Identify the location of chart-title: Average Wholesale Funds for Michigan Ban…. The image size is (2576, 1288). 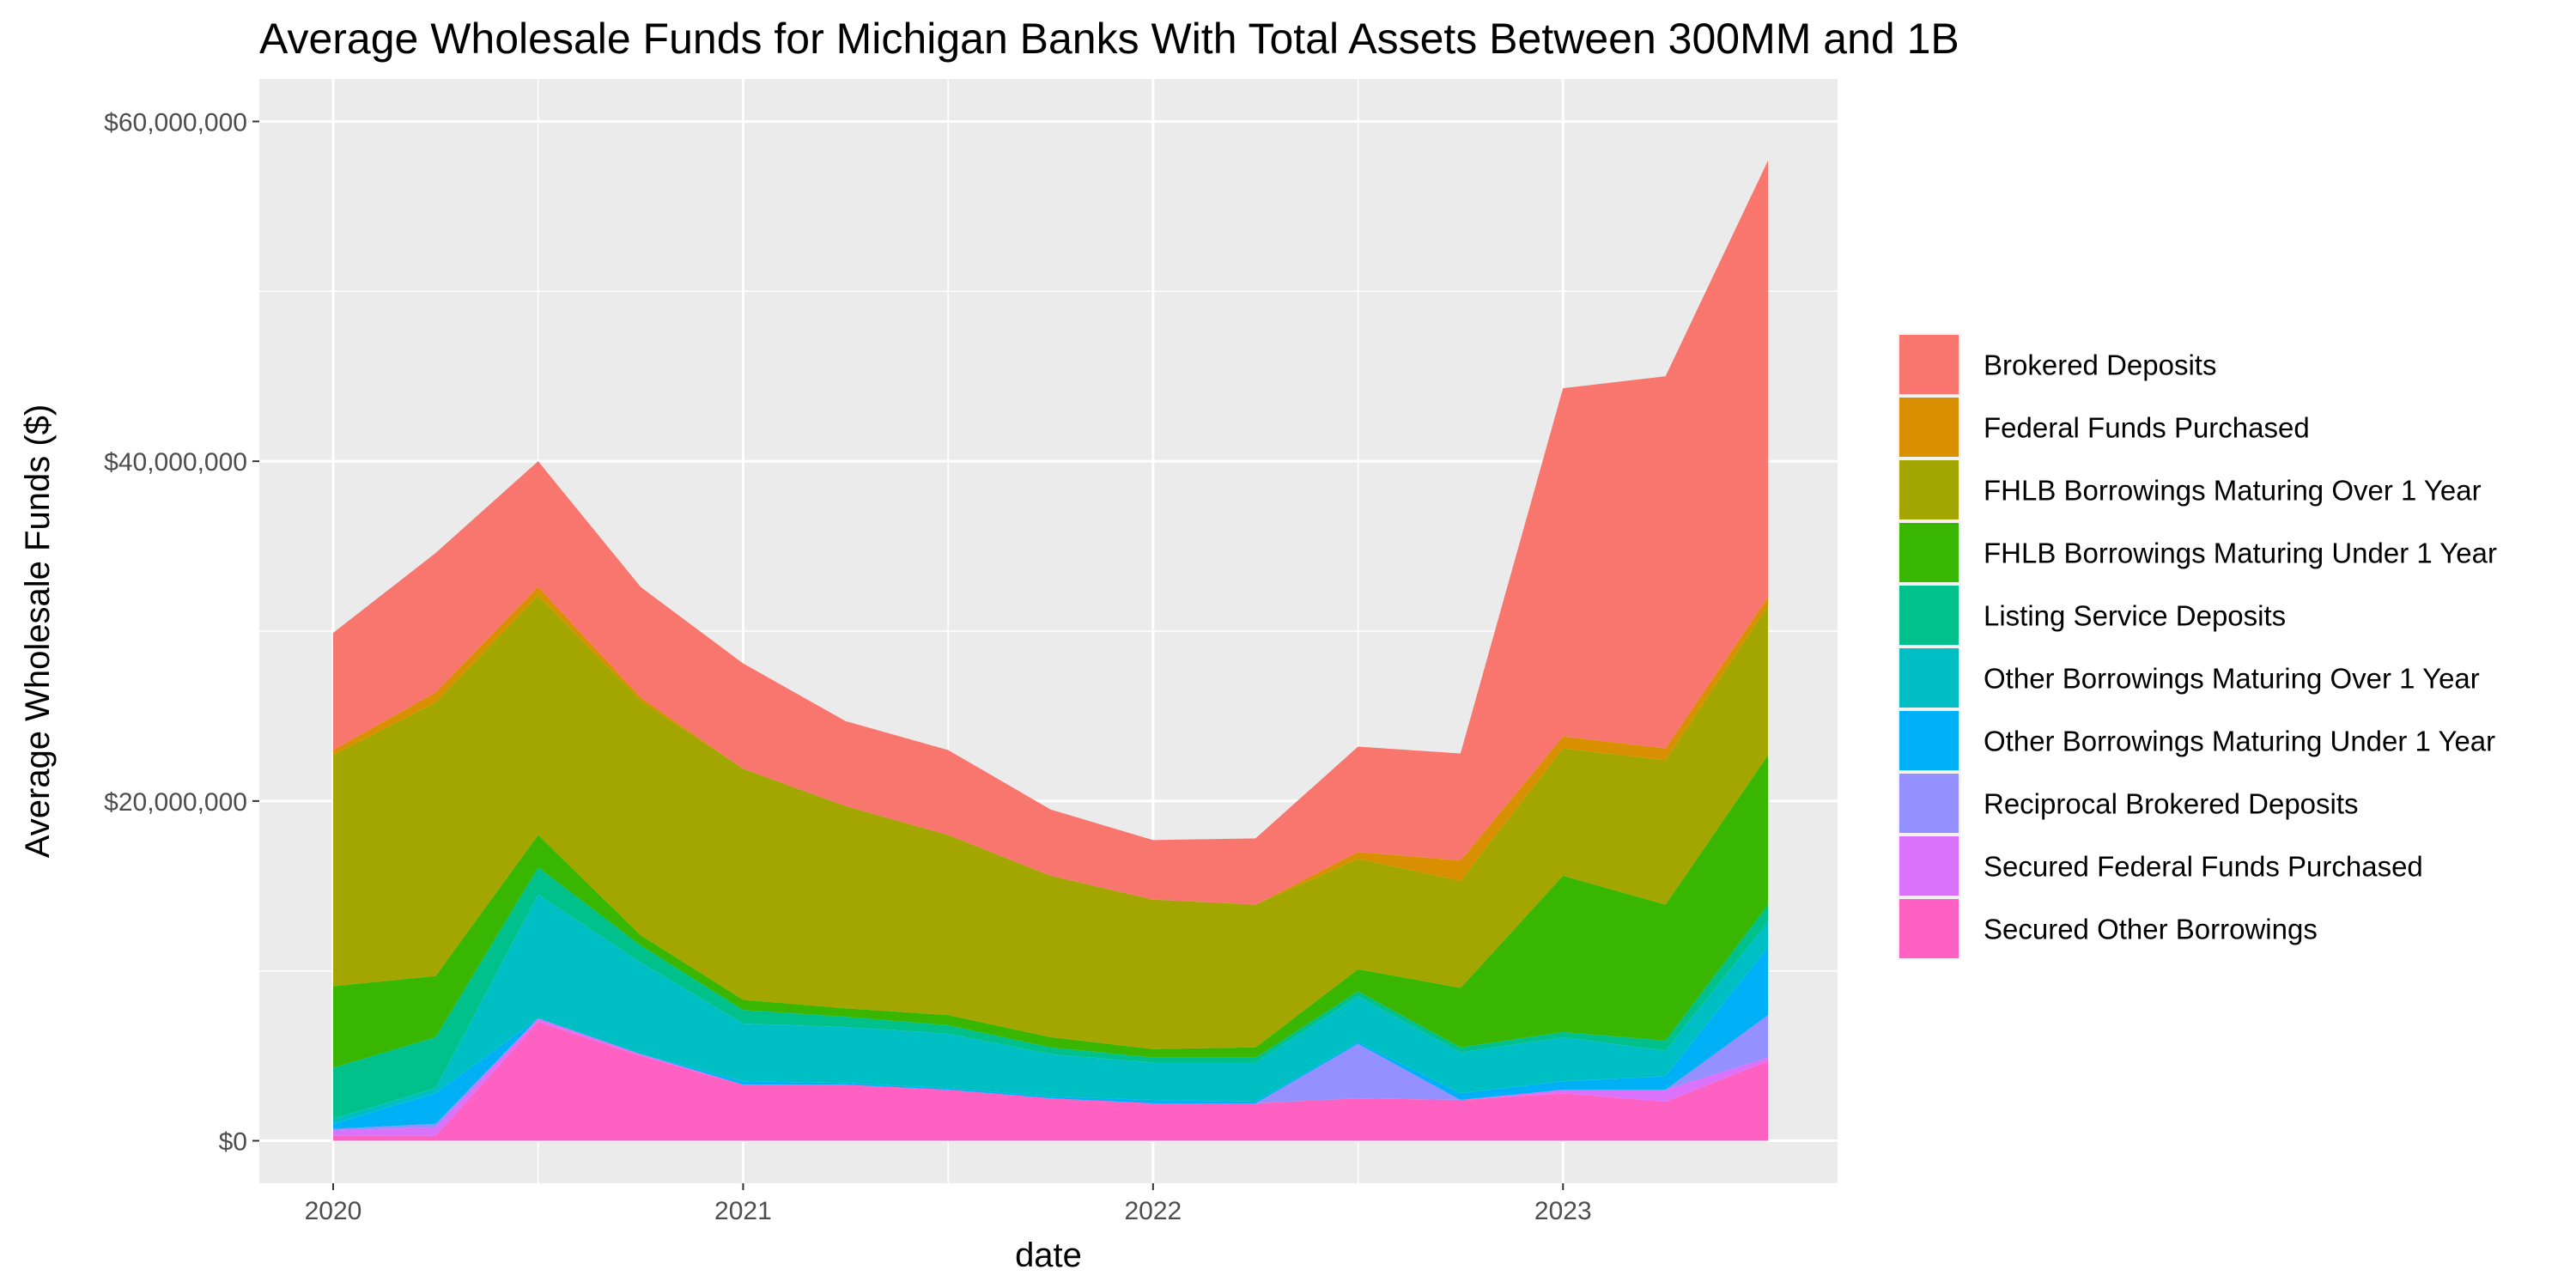
(1109, 39).